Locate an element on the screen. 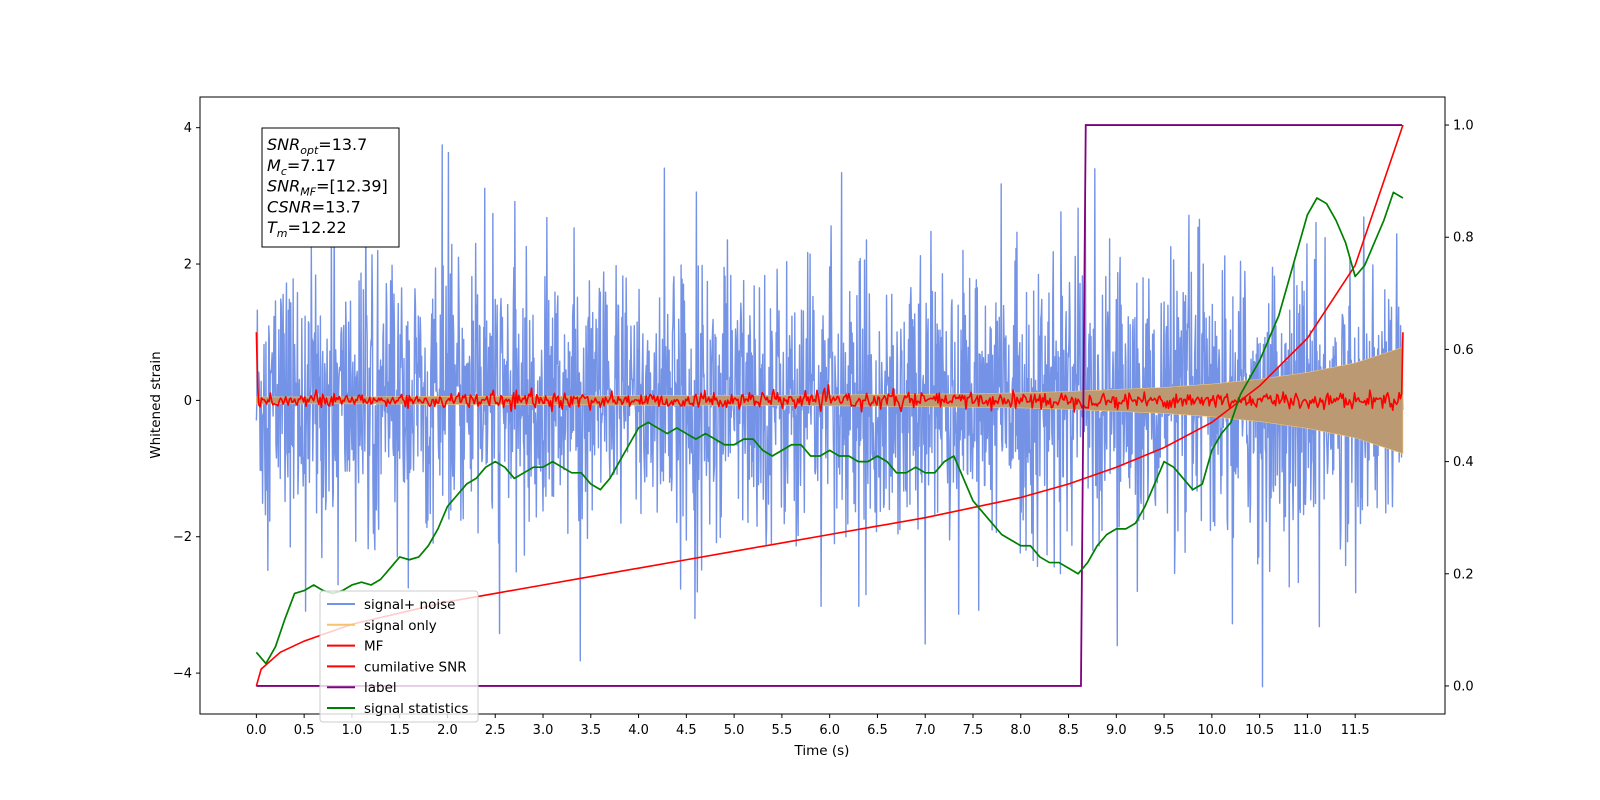  x-tick-label: 3.0 is located at coordinates (543, 730).